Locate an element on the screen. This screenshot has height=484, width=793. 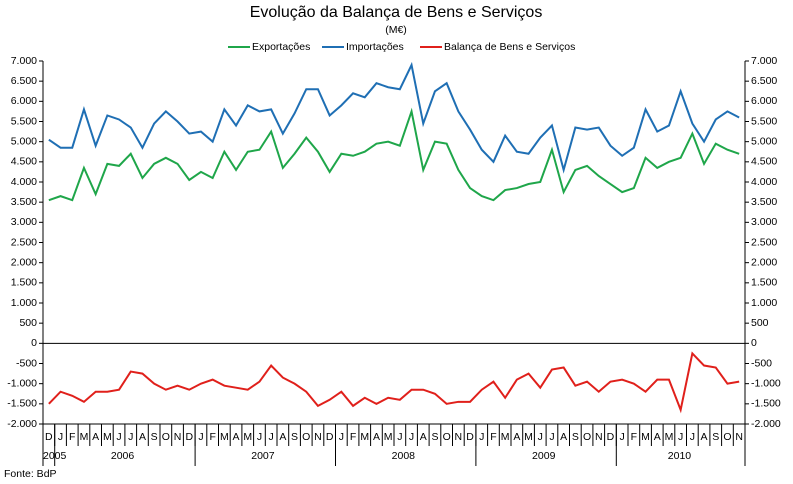
y2-tick-label: 2.500 is located at coordinates (764, 242).